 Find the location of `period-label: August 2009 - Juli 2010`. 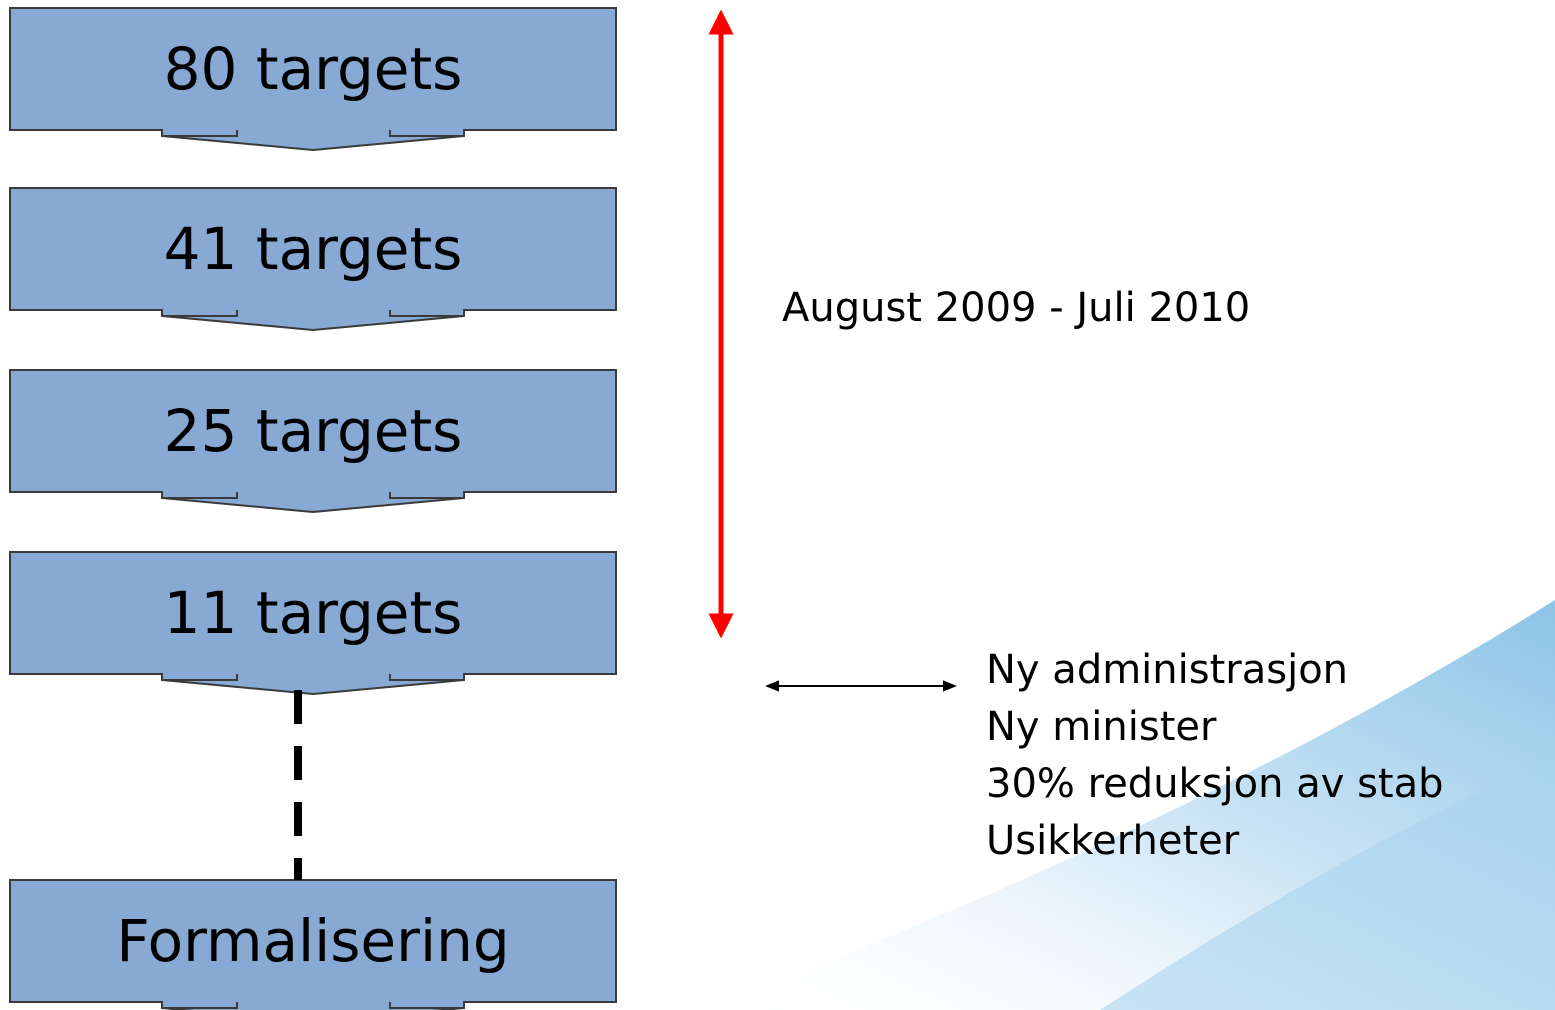

period-label: August 2009 - Juli 2010 is located at coordinates (1016, 308).